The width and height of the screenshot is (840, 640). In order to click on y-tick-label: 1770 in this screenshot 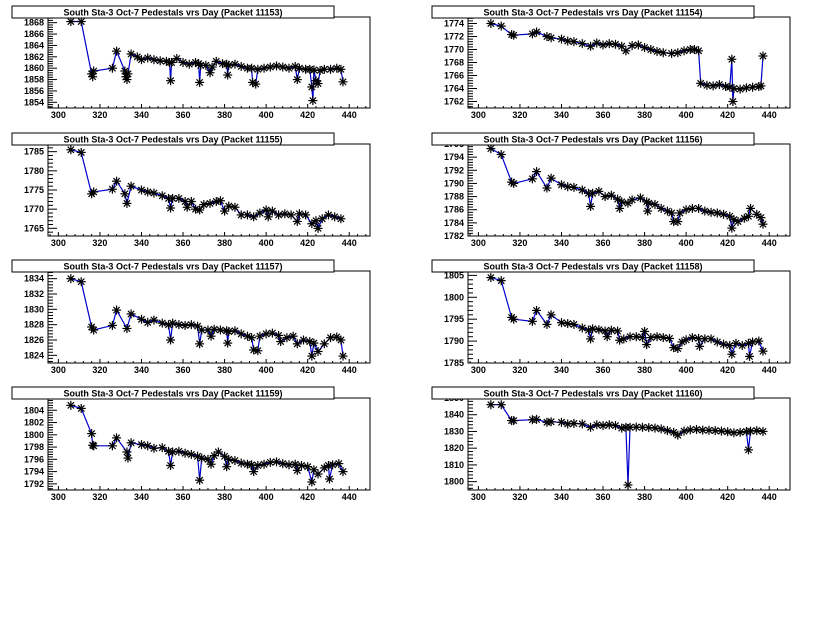, I will do `click(454, 50)`.